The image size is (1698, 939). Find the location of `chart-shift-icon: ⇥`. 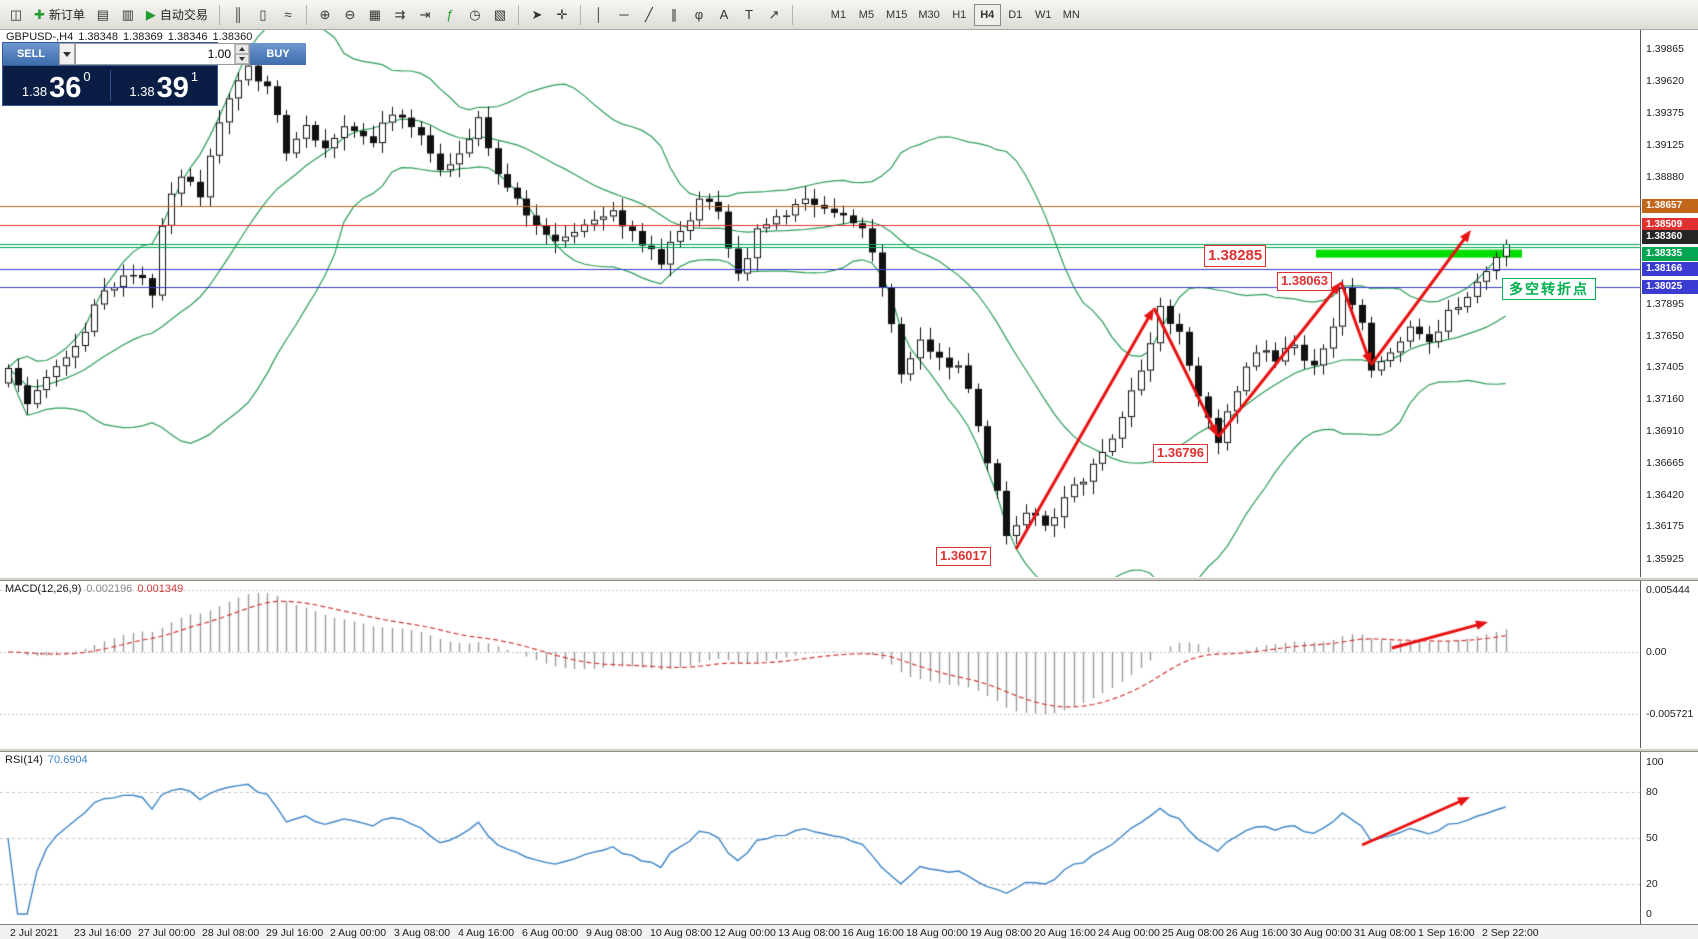

chart-shift-icon: ⇥ is located at coordinates (425, 14).